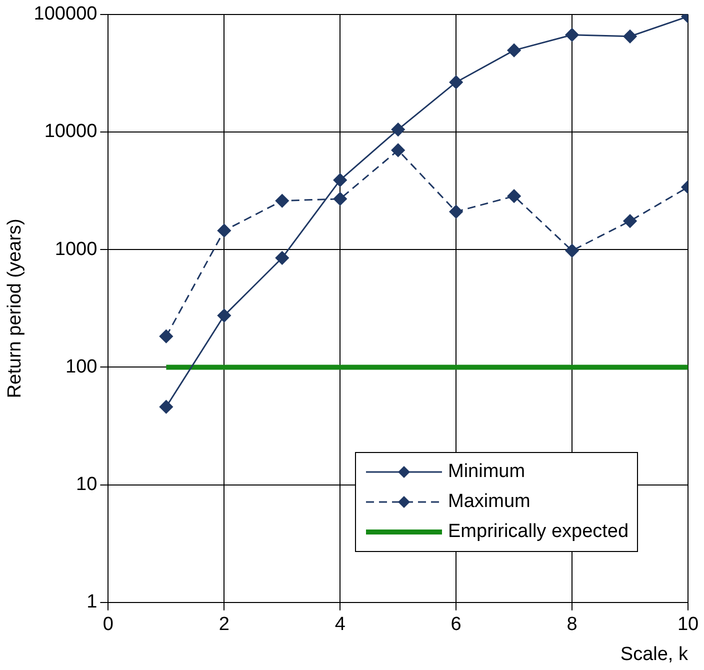 The height and width of the screenshot is (670, 704). I want to click on y-tick-label: 1000, so click(76, 249).